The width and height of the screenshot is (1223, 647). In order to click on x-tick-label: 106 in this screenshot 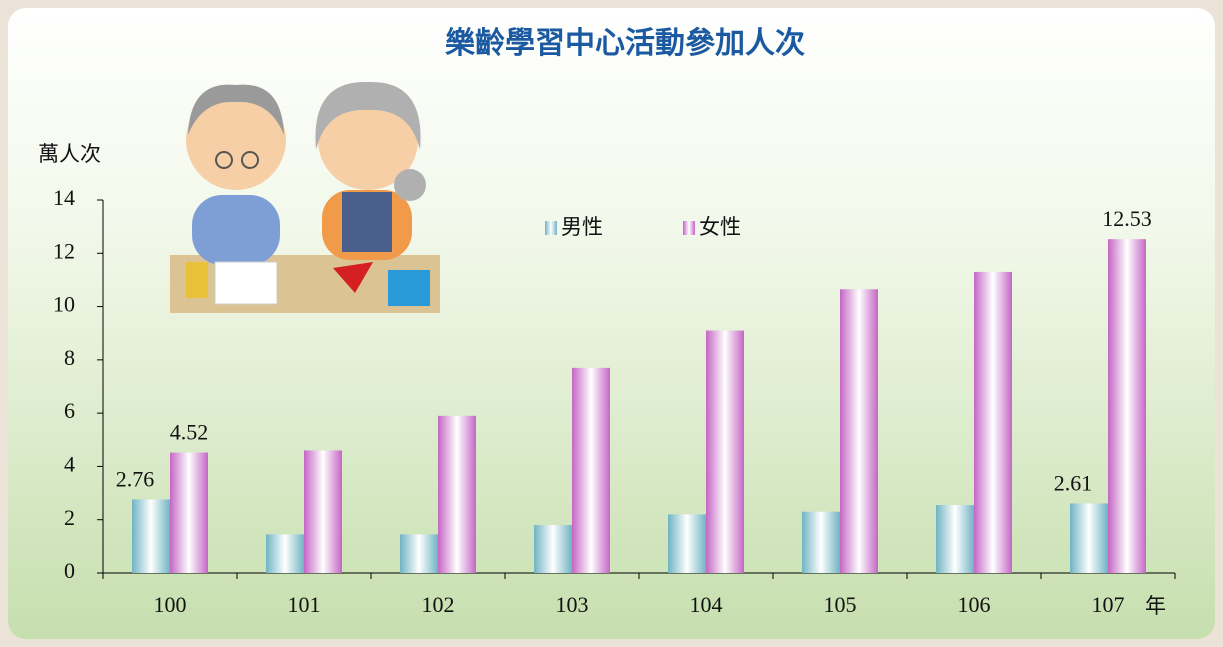, I will do `click(974, 604)`.